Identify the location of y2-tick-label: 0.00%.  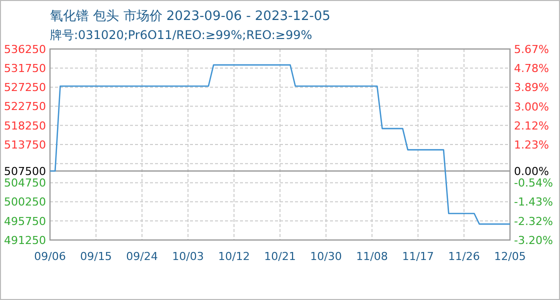
(531, 171).